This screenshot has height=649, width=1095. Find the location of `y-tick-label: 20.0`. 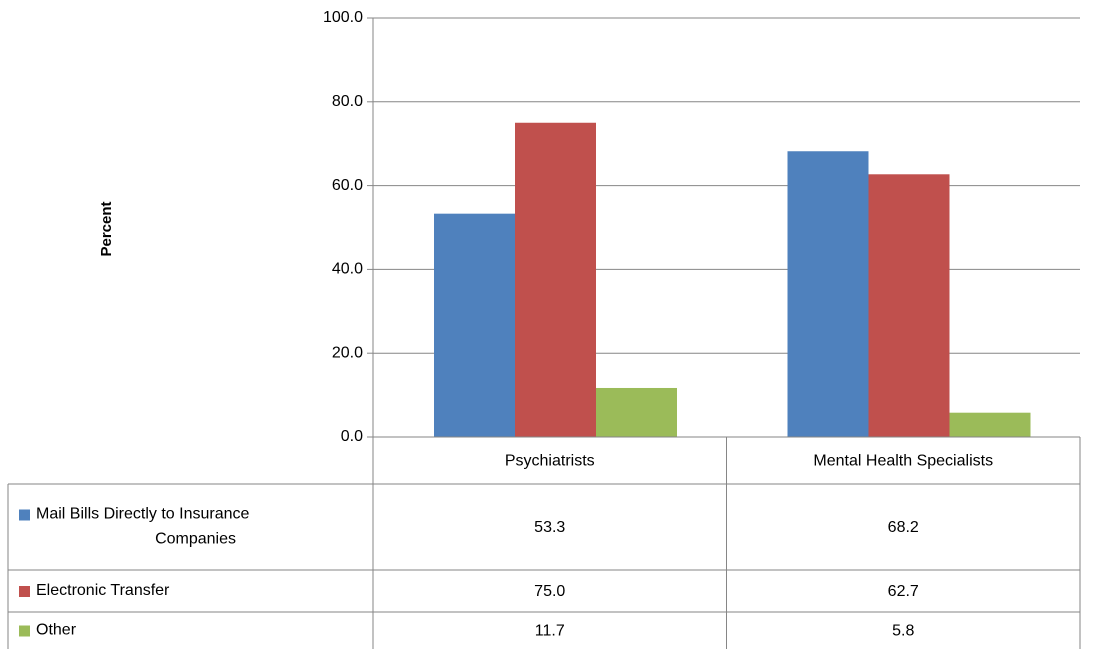

y-tick-label: 20.0 is located at coordinates (347, 352).